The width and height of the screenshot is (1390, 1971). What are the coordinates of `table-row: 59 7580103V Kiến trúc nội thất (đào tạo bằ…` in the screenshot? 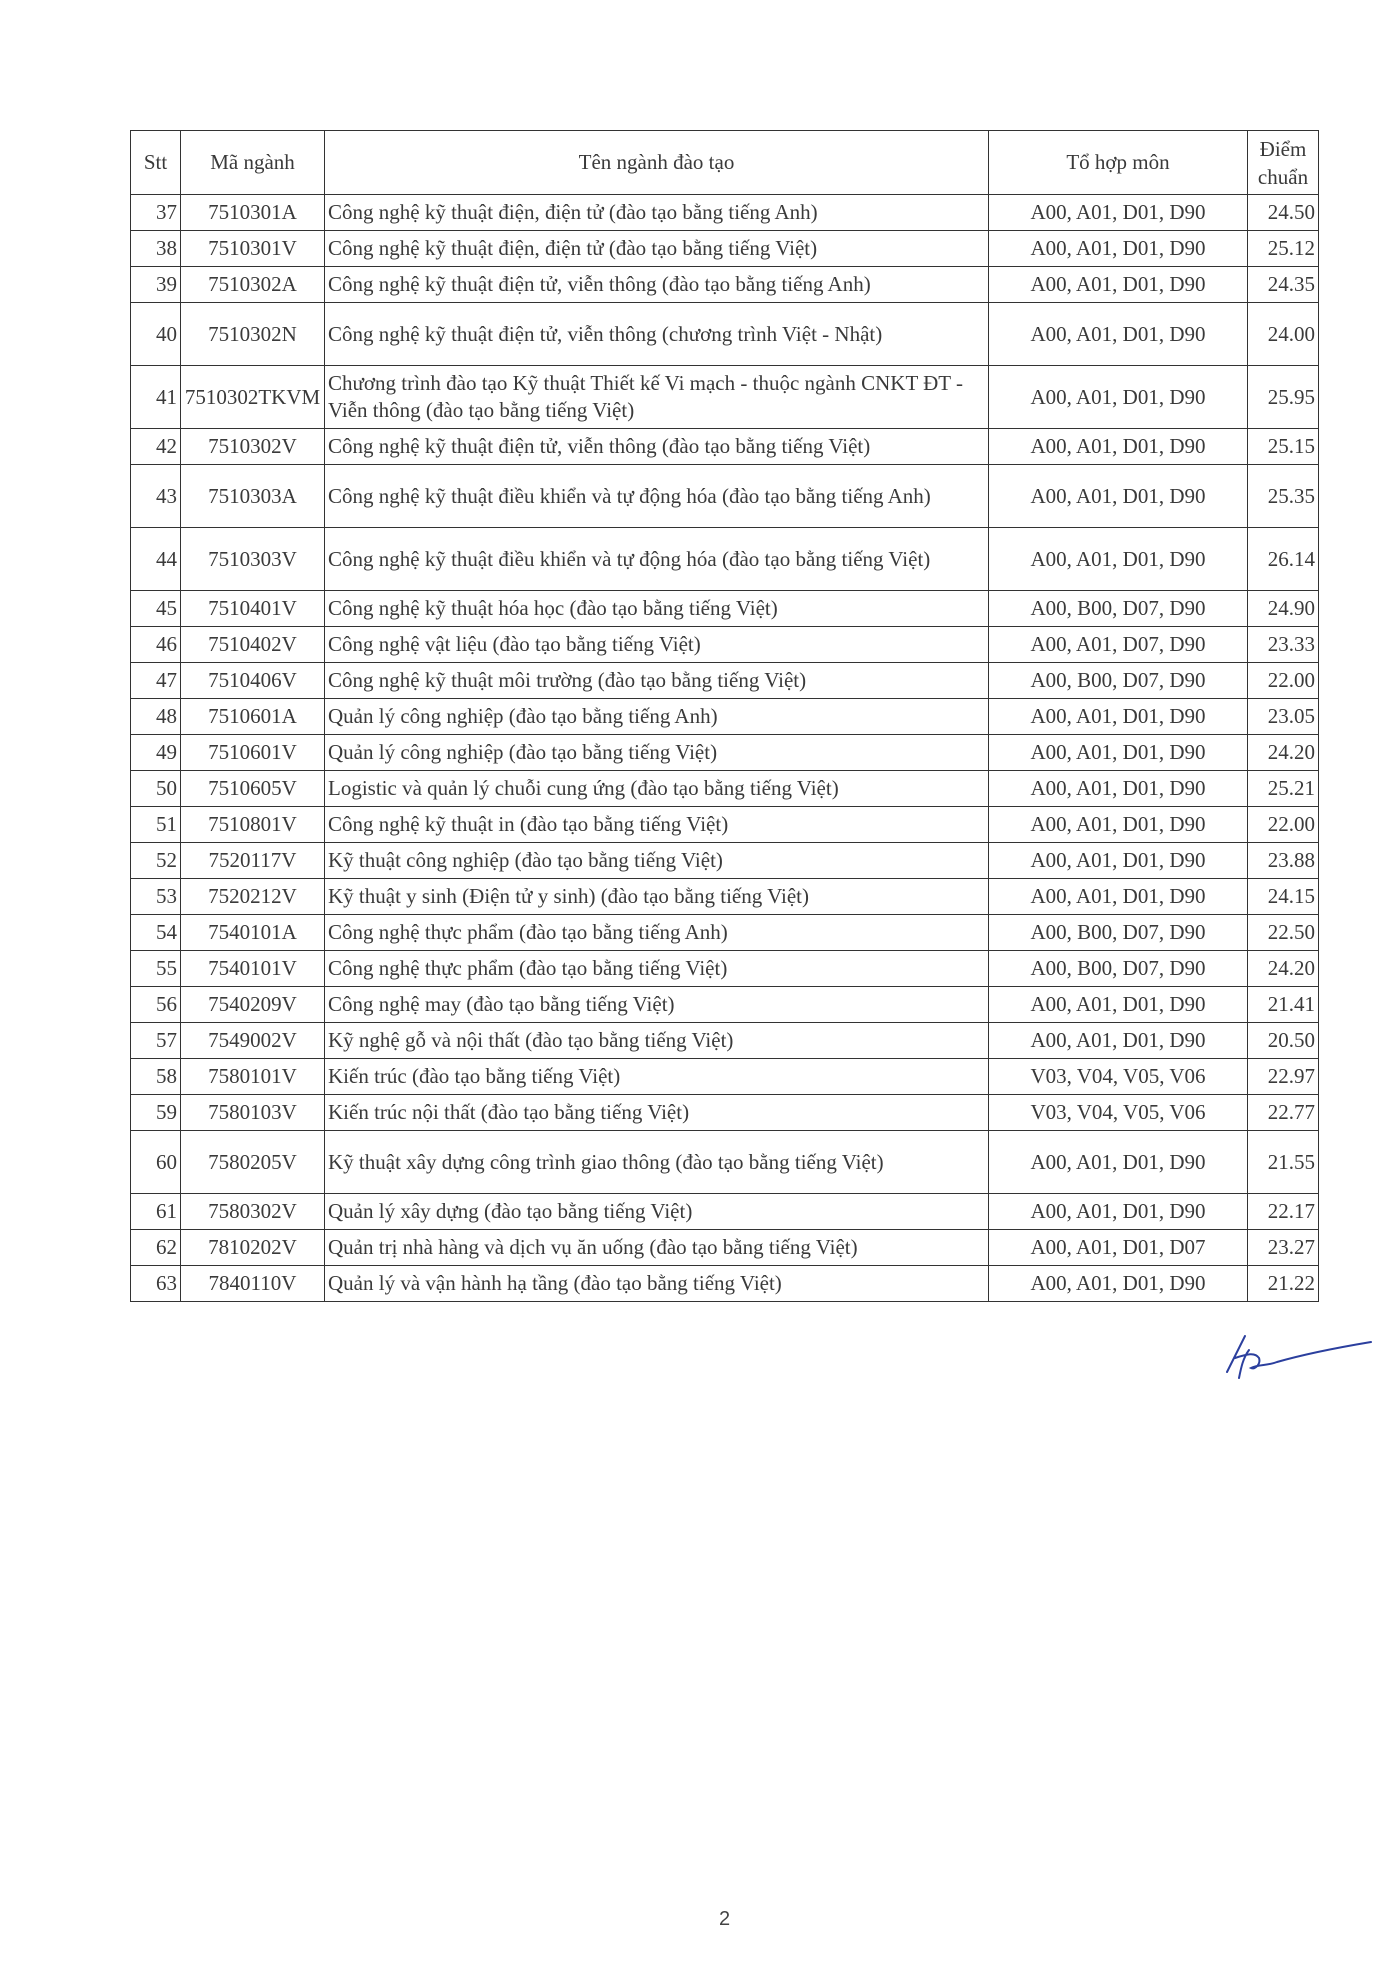 It's located at (724, 1112).